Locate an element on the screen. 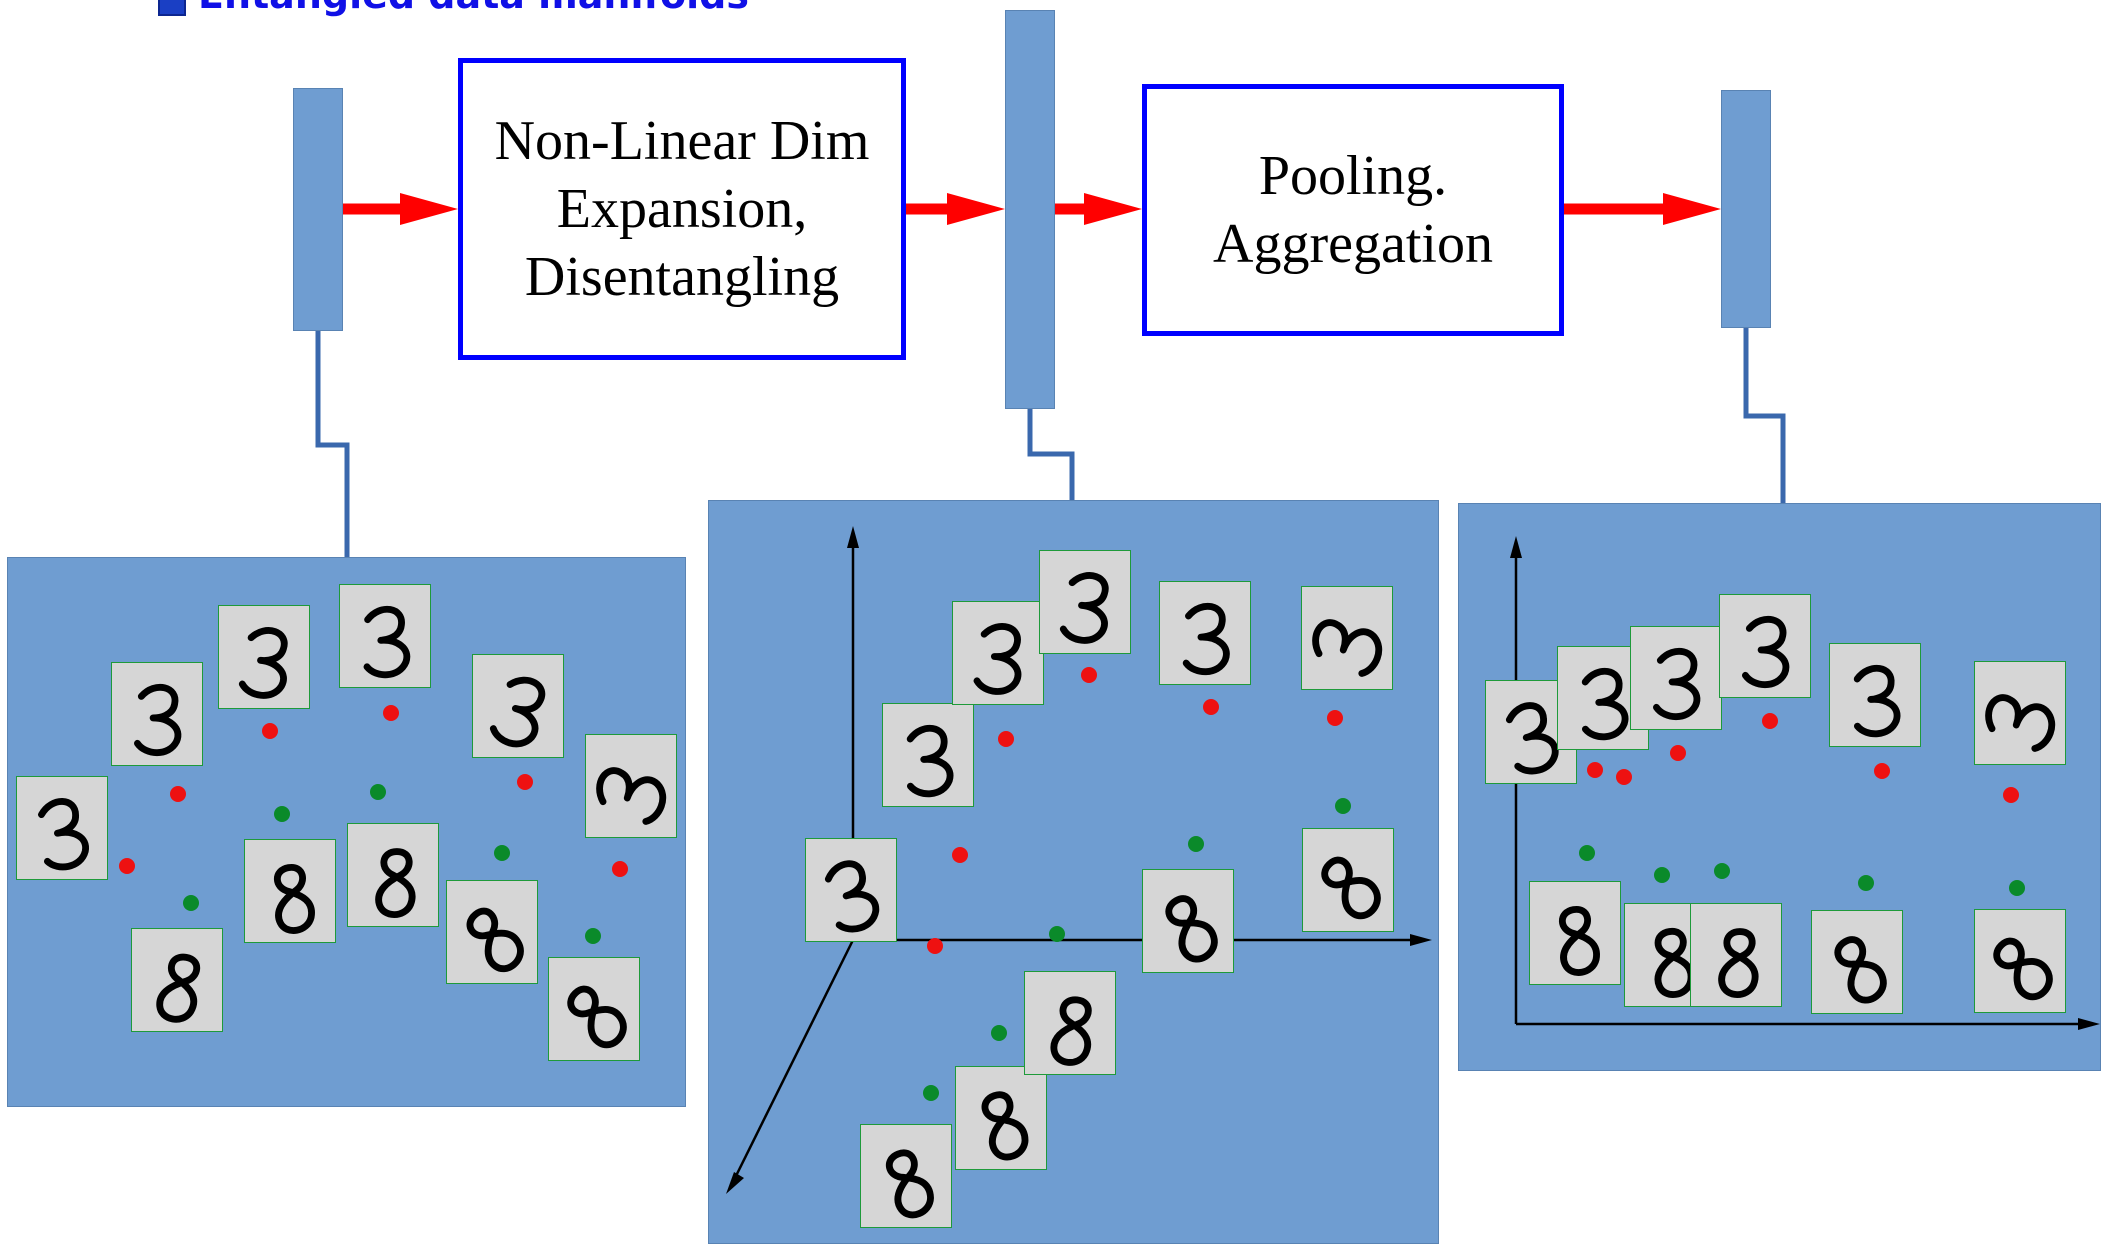 The width and height of the screenshot is (2101, 1244). slide-header: Entangled data manifolds is located at coordinates (453, 8).